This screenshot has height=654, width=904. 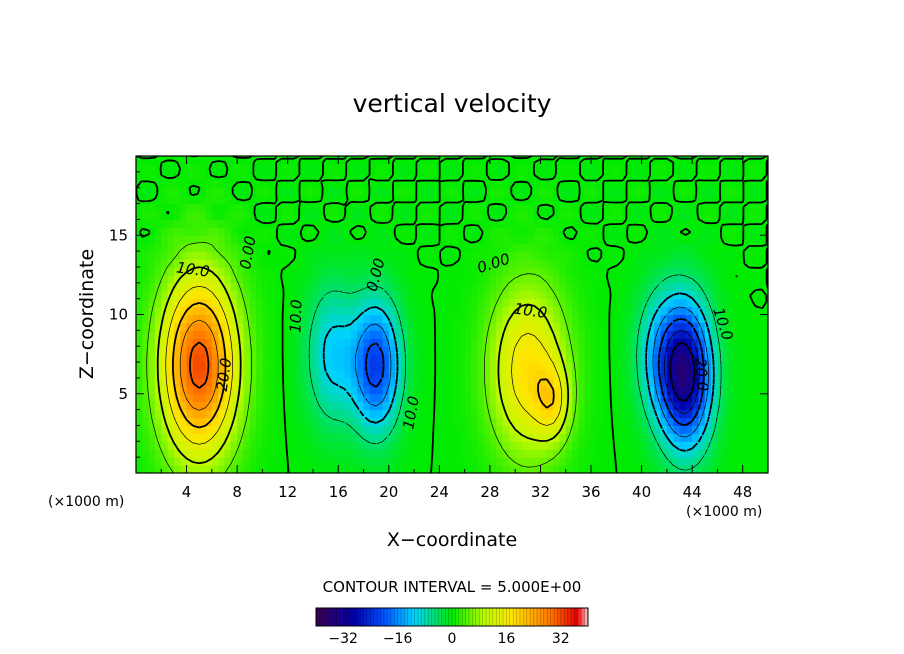 What do you see at coordinates (452, 617) in the screenshot?
I see `colorbar-frame` at bounding box center [452, 617].